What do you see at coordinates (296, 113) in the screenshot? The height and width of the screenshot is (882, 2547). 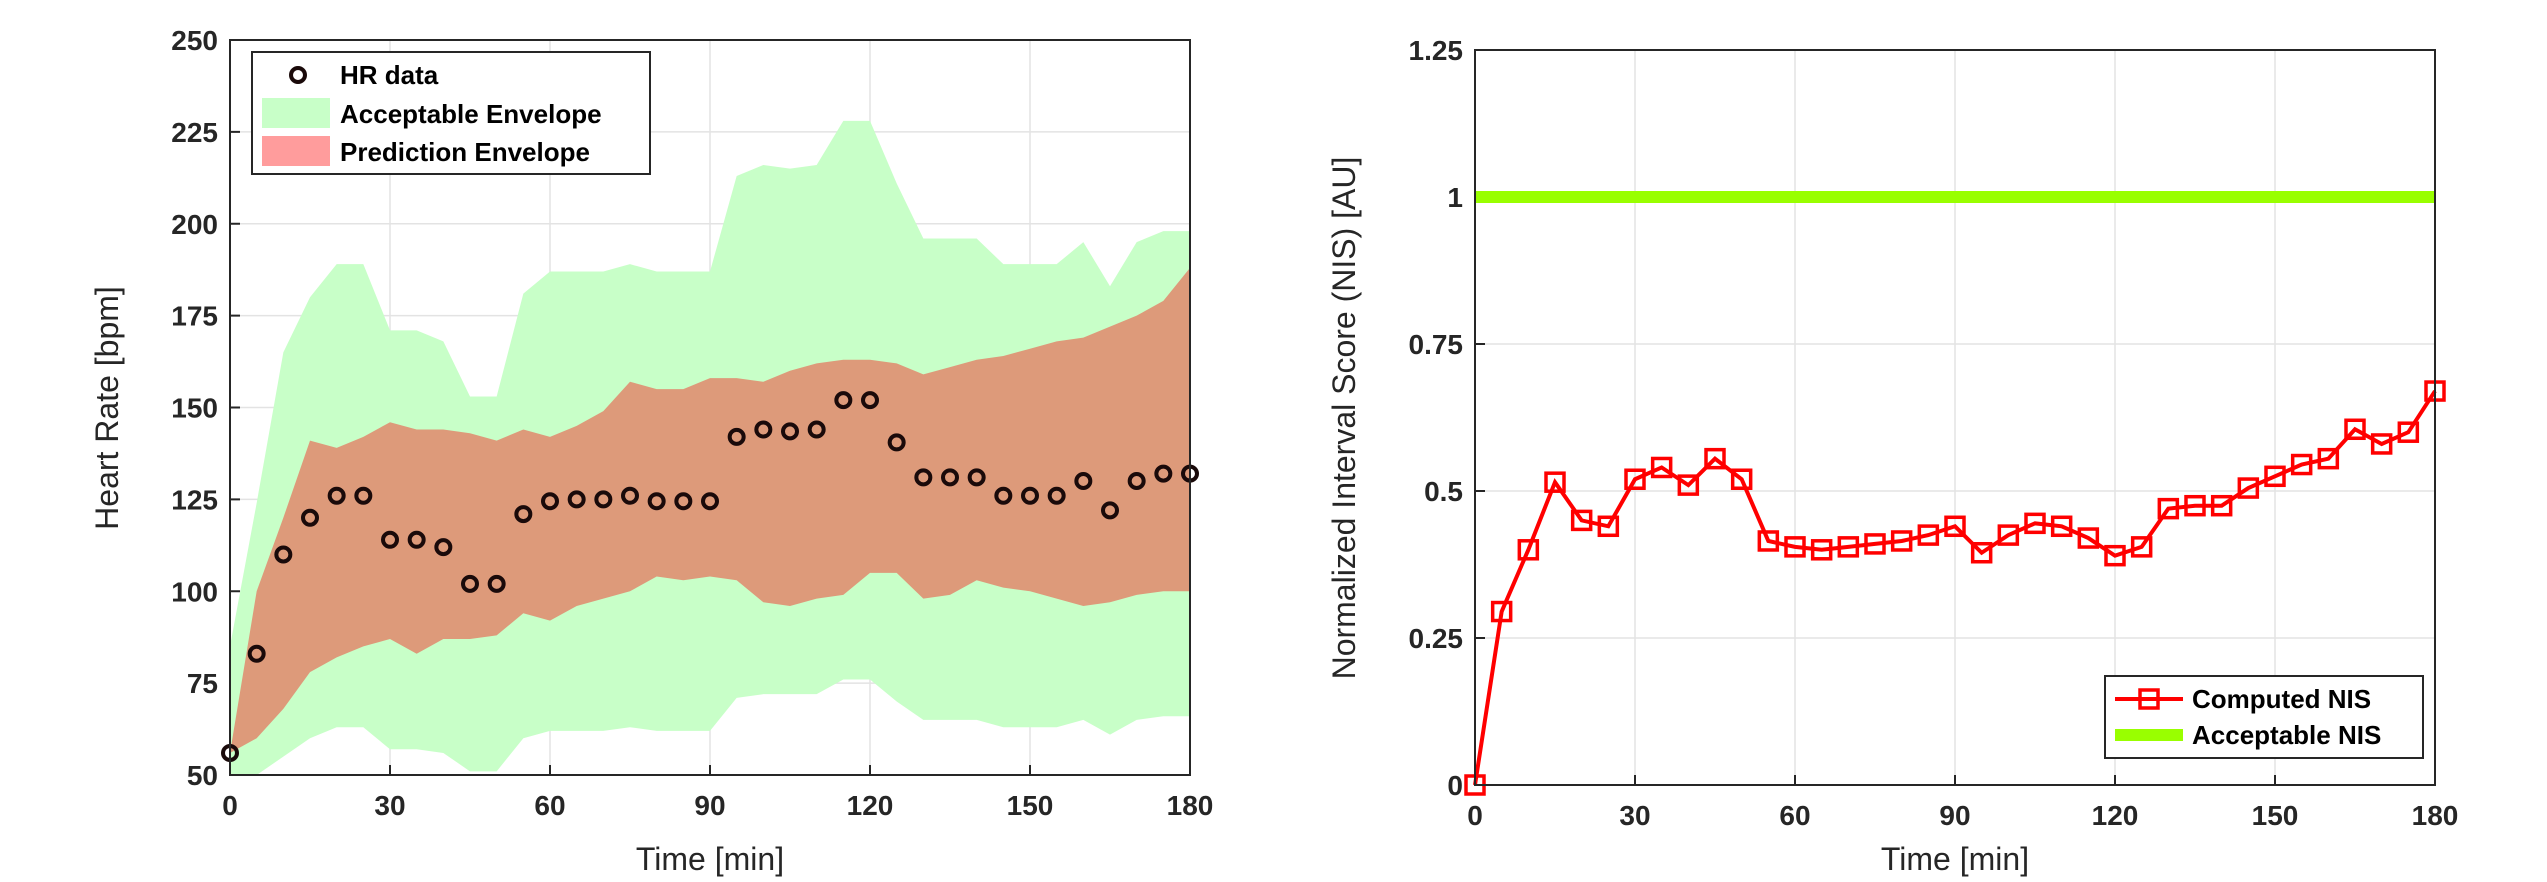 I see `legend-swatch-acceptable-envelope` at bounding box center [296, 113].